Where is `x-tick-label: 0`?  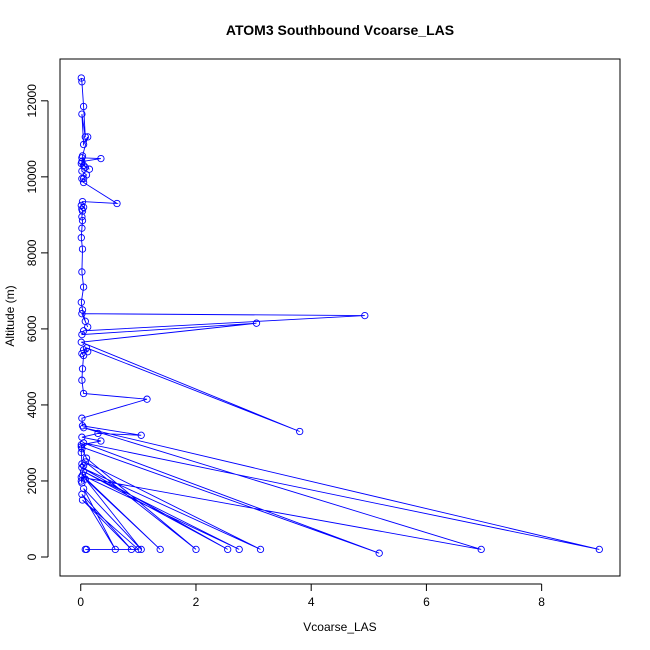 x-tick-label: 0 is located at coordinates (80, 602).